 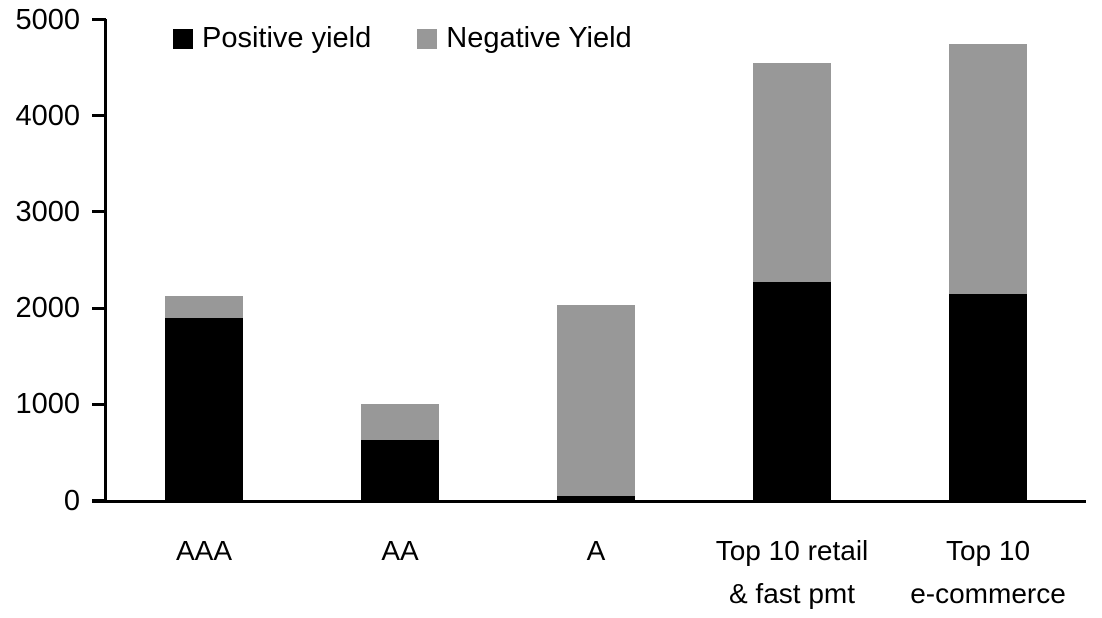 I want to click on bar-segment-positive-yield-top-10-e-commerce, so click(x=988, y=397).